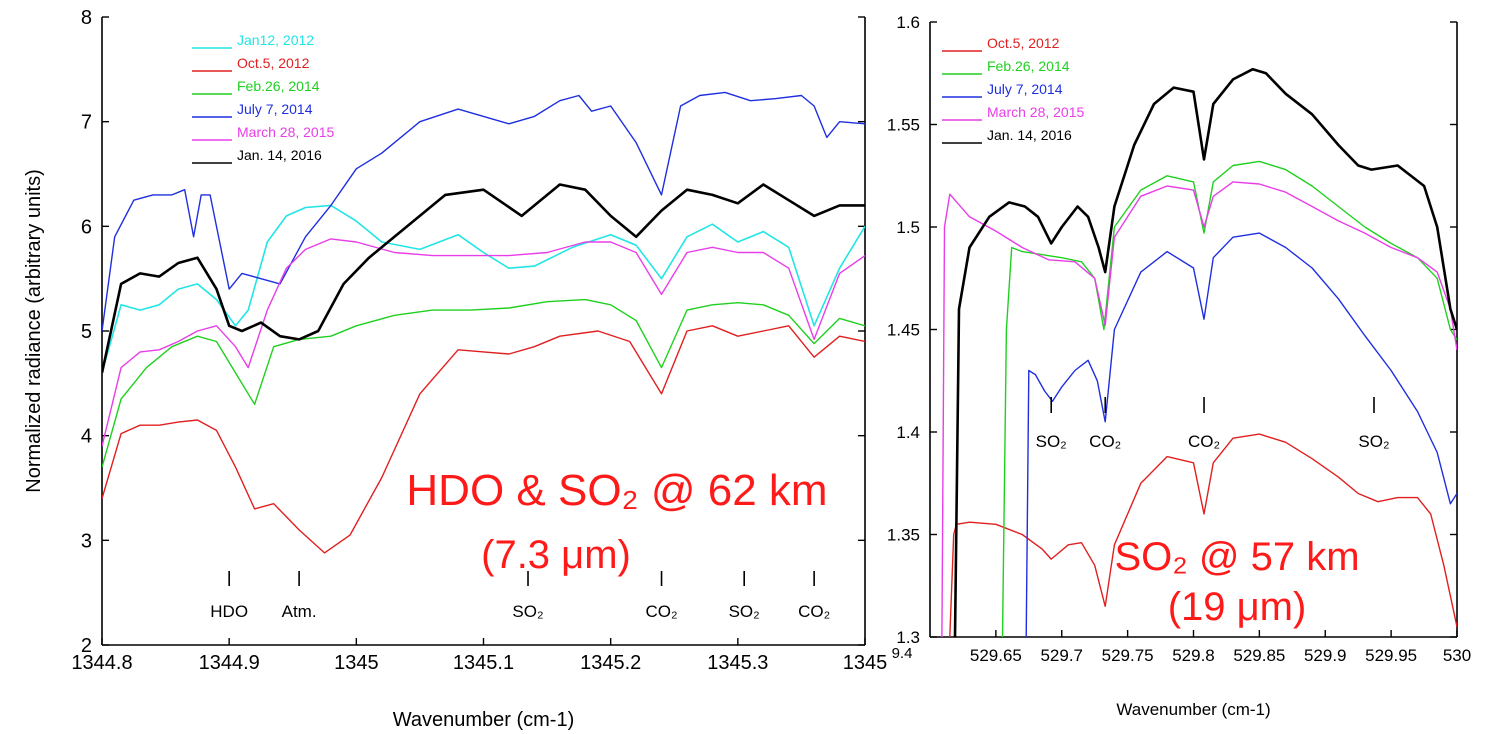 The image size is (1485, 734). What do you see at coordinates (279, 155) in the screenshot?
I see `chart-1-legend-label: Jan. 14, 2016` at bounding box center [279, 155].